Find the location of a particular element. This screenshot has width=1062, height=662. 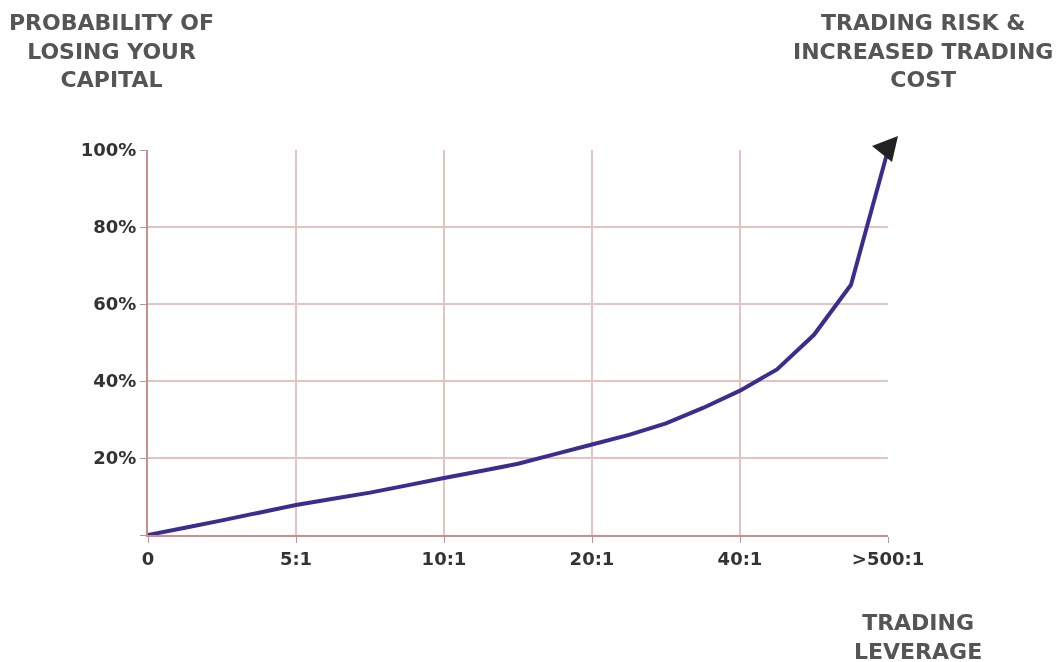

y-tick-label: 20% is located at coordinates (115, 458).